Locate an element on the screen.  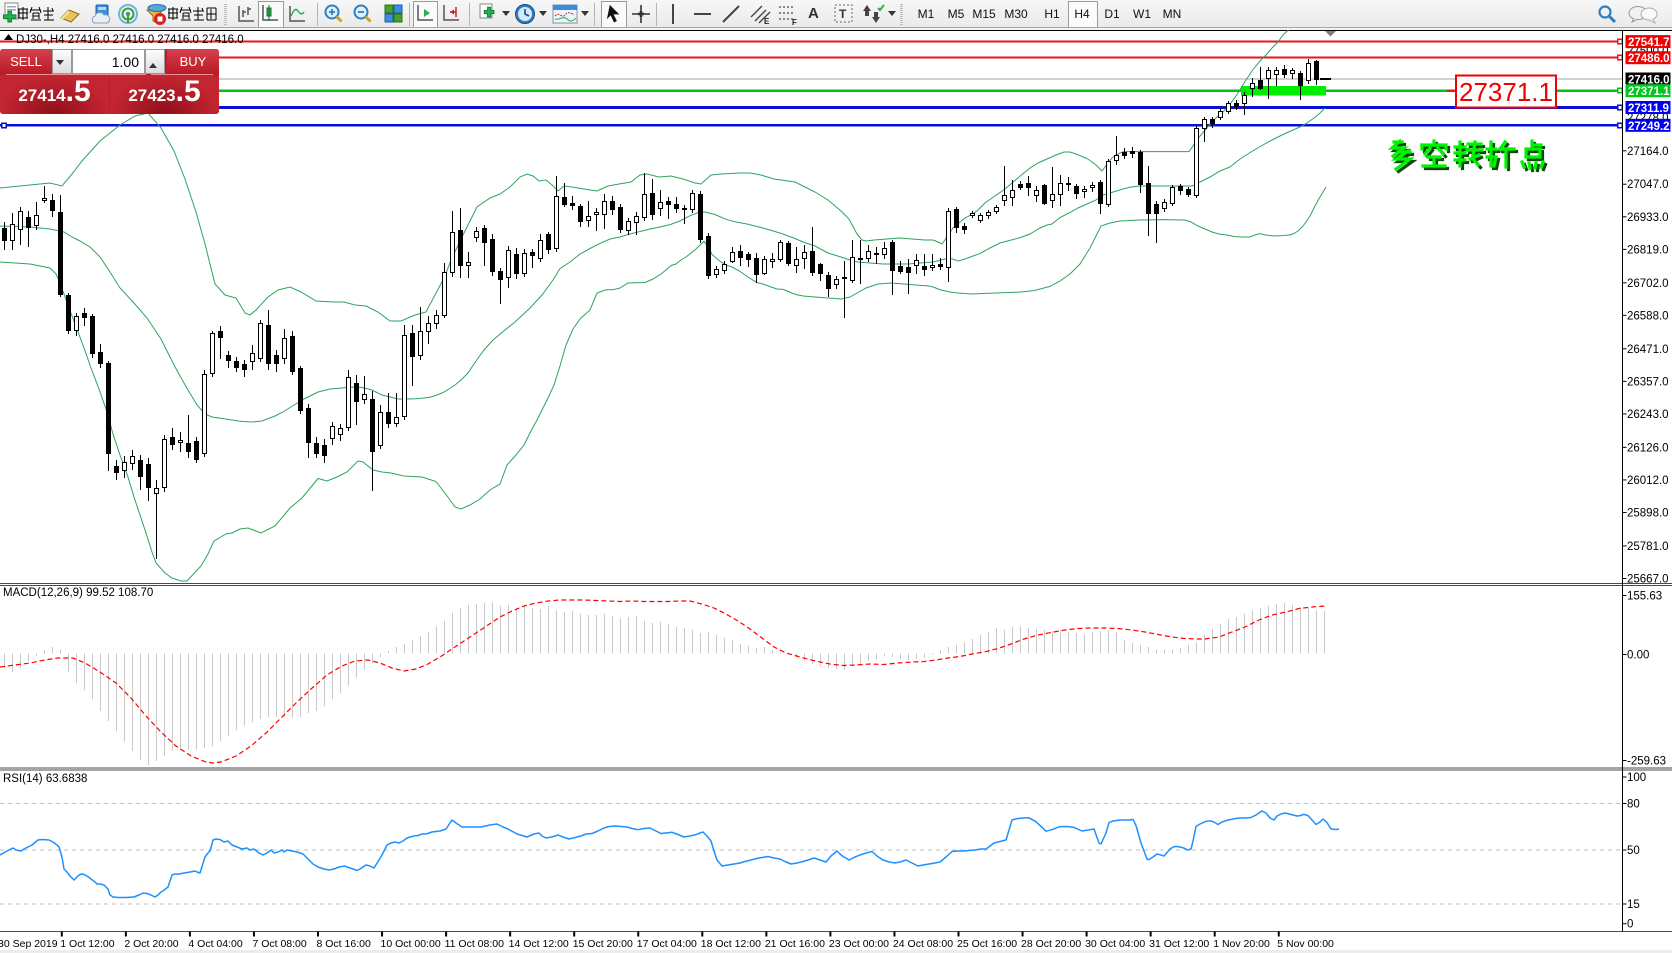
svg-text: 27164.0 is located at coordinates (1648, 152).